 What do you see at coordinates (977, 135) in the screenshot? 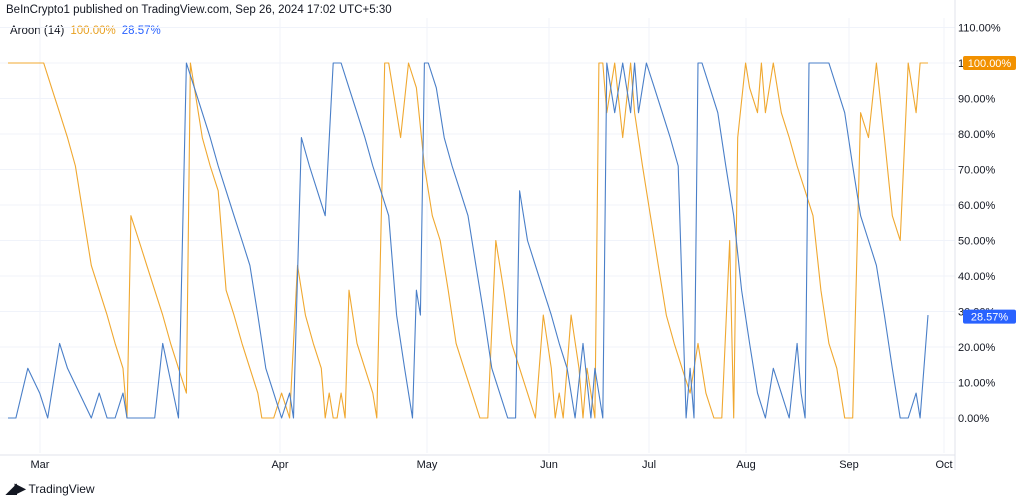
I see `y-tick-label: 80.00%` at bounding box center [977, 135].